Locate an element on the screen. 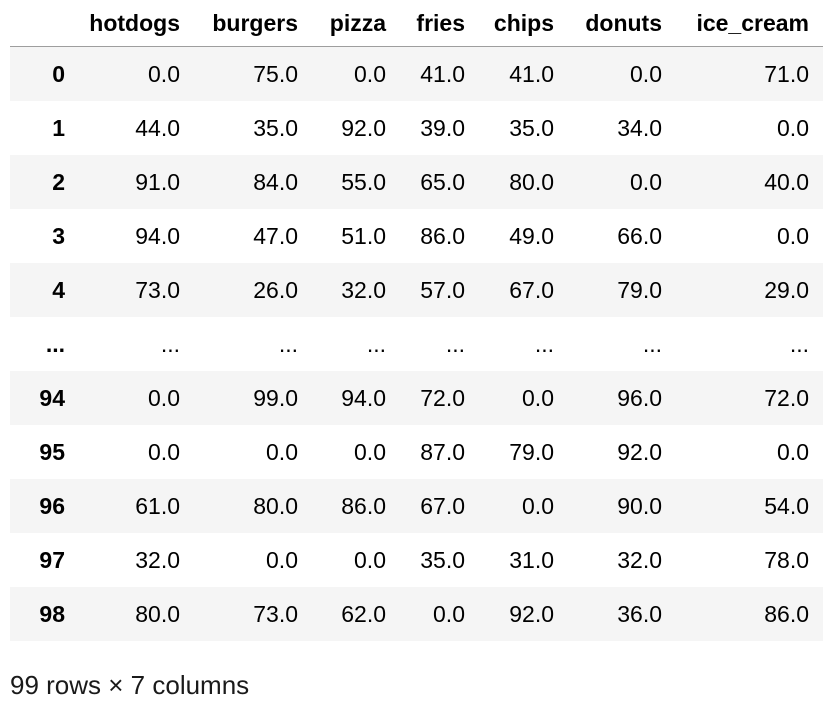 This screenshot has height=718, width=834. table-cell: 67.0 is located at coordinates (531, 289).